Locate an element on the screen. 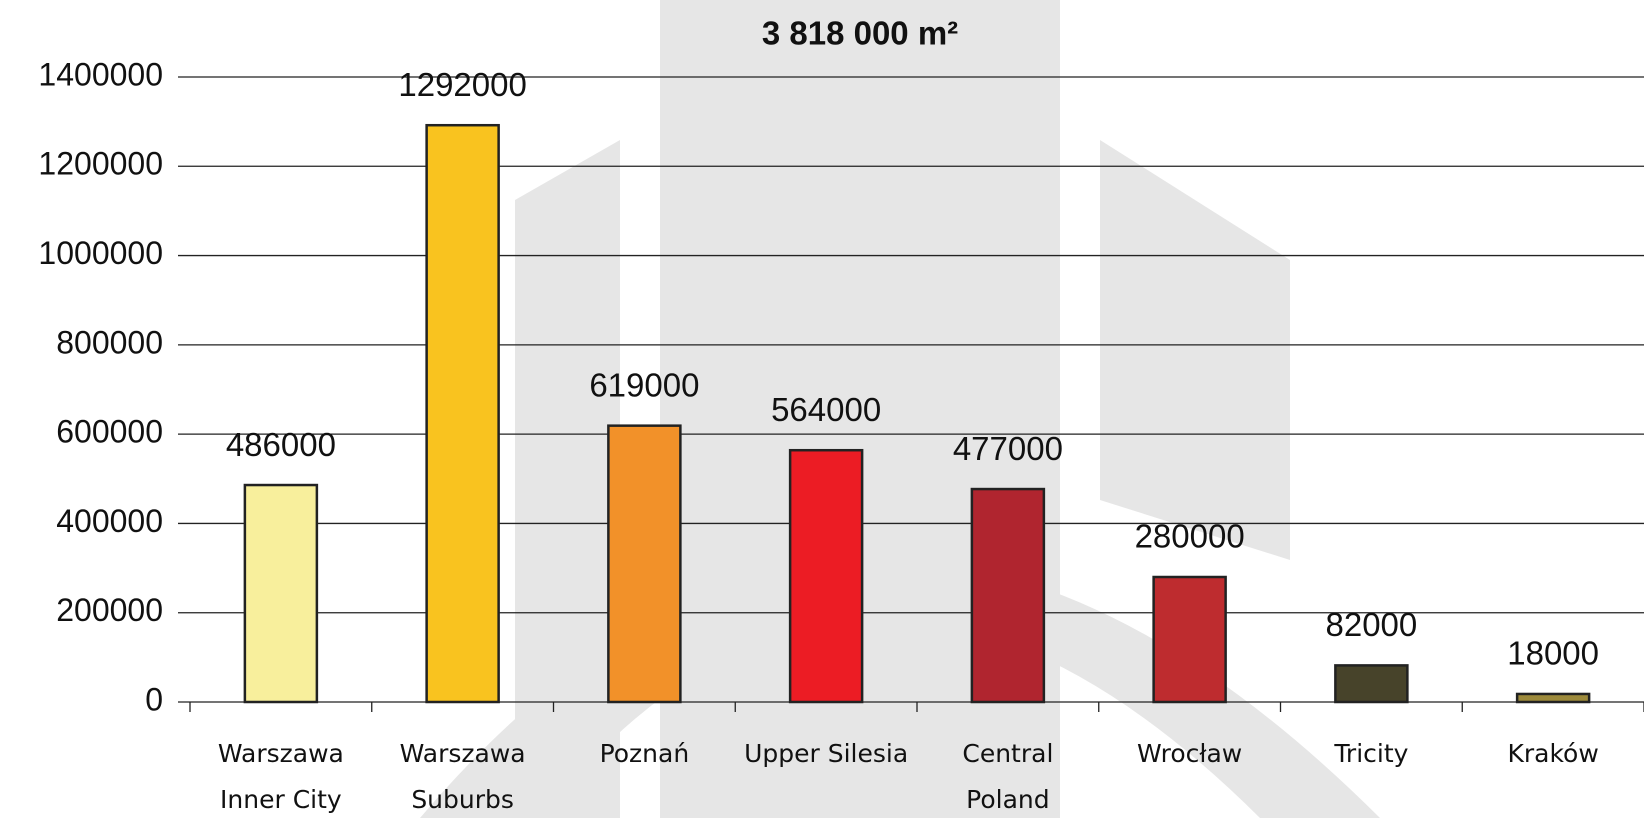 The height and width of the screenshot is (818, 1644). y-tick-label: 800000 is located at coordinates (109, 342).